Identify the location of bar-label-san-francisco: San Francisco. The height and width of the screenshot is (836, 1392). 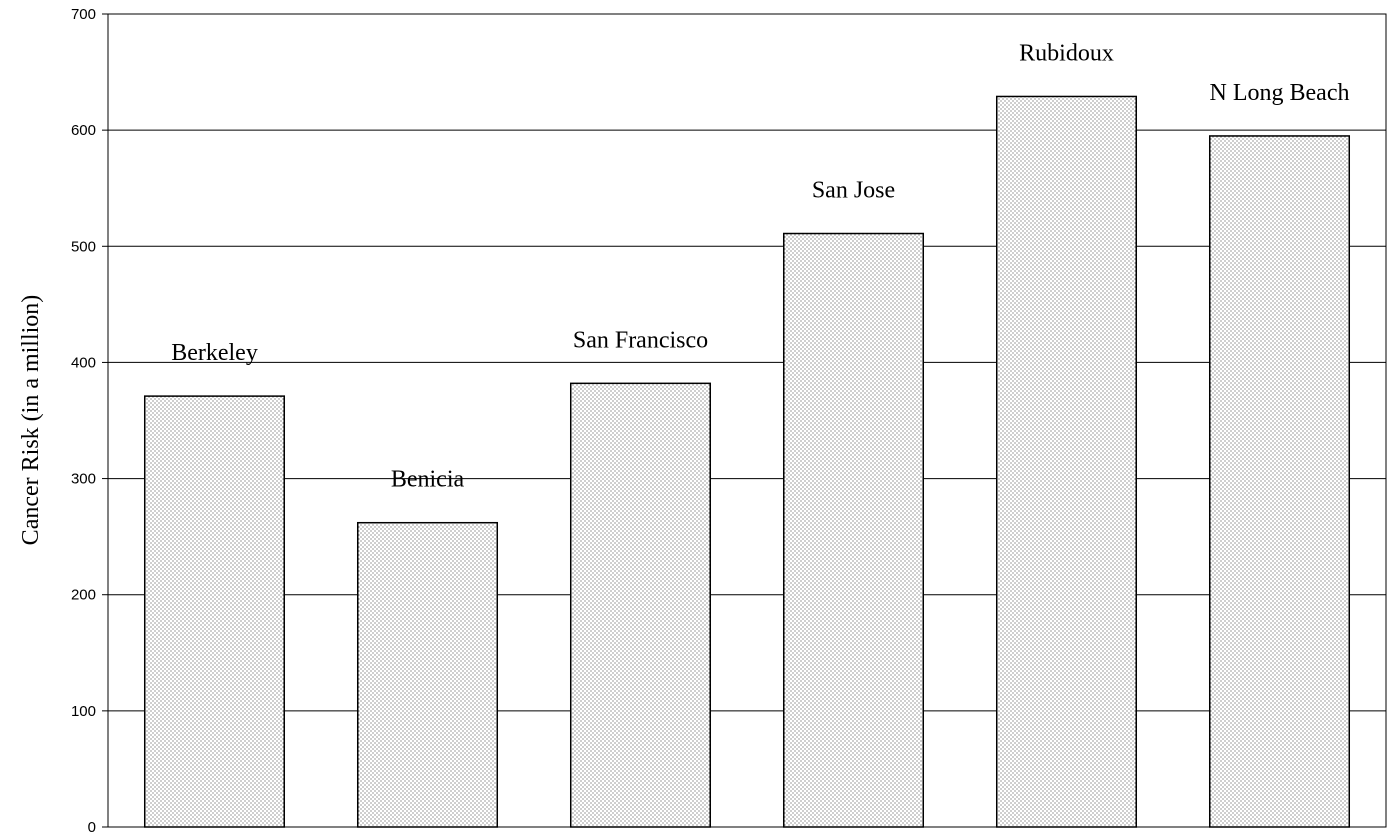
(640, 340).